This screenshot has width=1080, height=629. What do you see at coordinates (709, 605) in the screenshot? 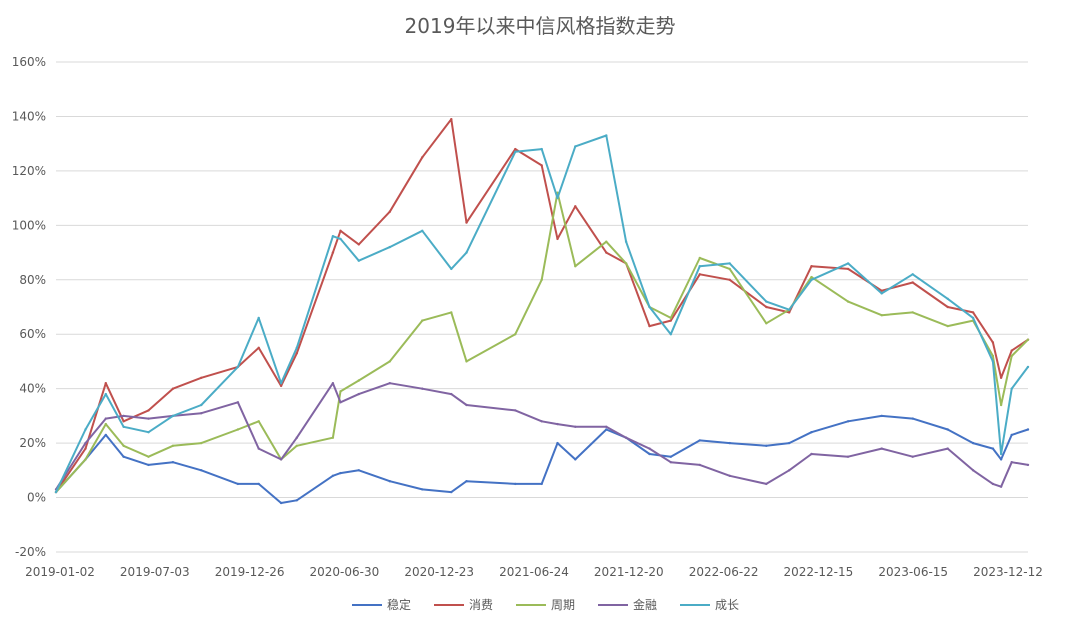
I see `legend-item: 成长` at bounding box center [709, 605].